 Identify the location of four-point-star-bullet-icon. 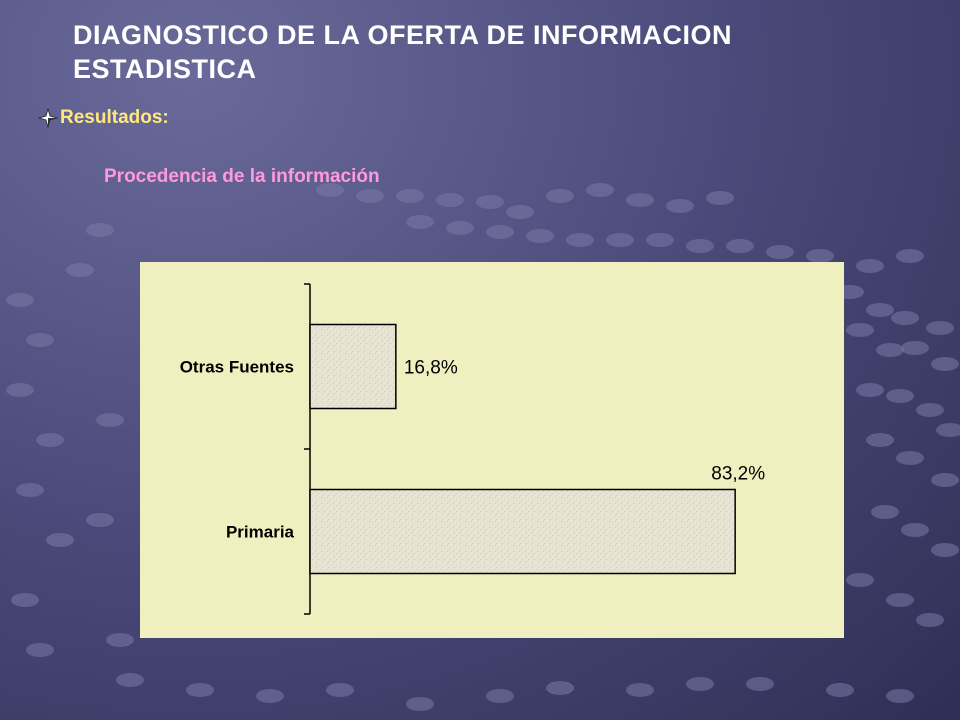
(48, 118).